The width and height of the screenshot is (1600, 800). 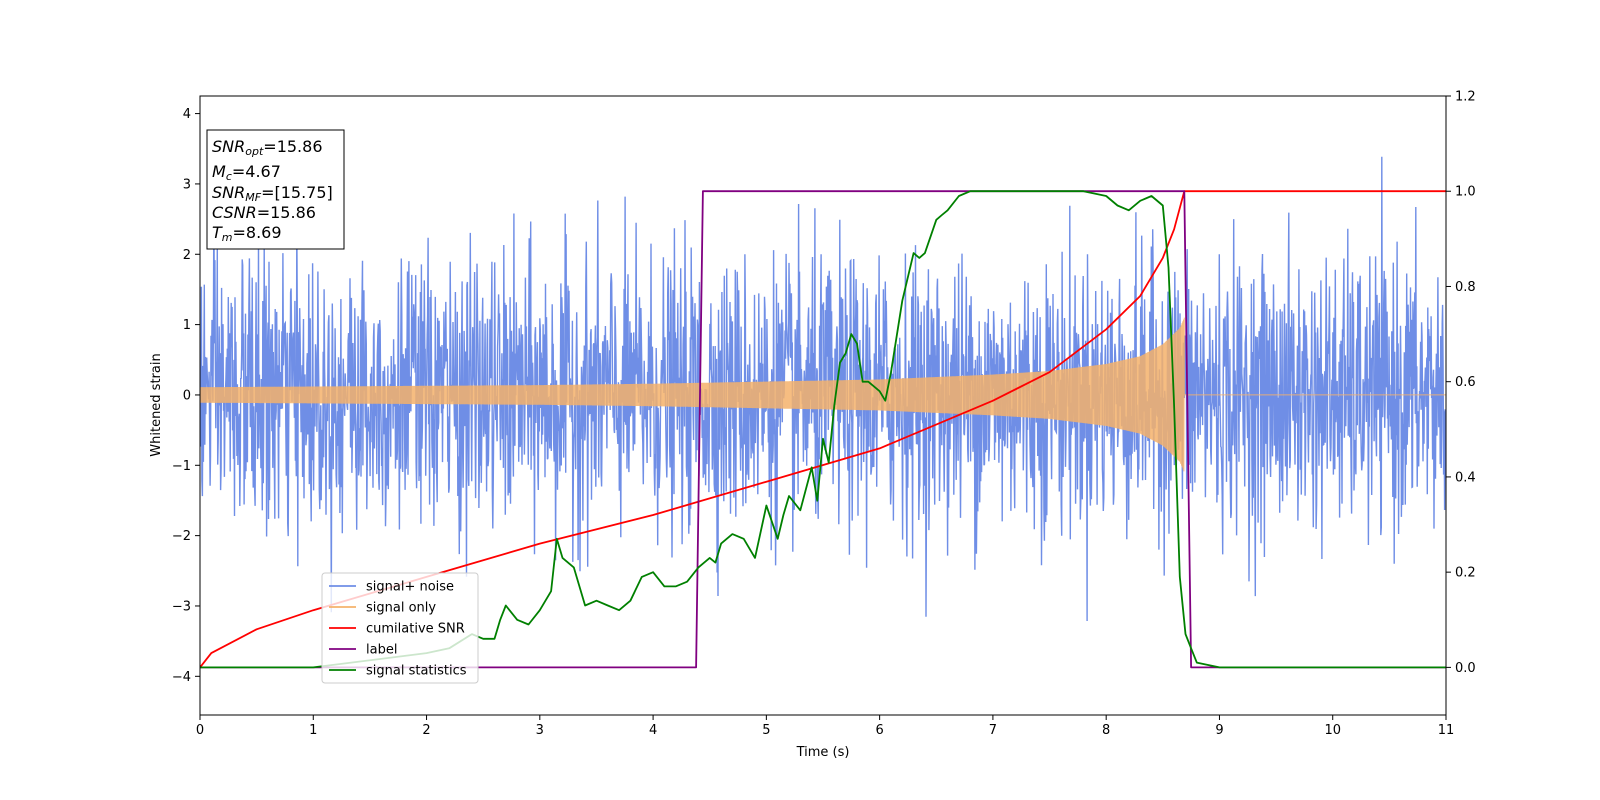 What do you see at coordinates (1465, 287) in the screenshot?
I see `y-right-tick-label: 0.8` at bounding box center [1465, 287].